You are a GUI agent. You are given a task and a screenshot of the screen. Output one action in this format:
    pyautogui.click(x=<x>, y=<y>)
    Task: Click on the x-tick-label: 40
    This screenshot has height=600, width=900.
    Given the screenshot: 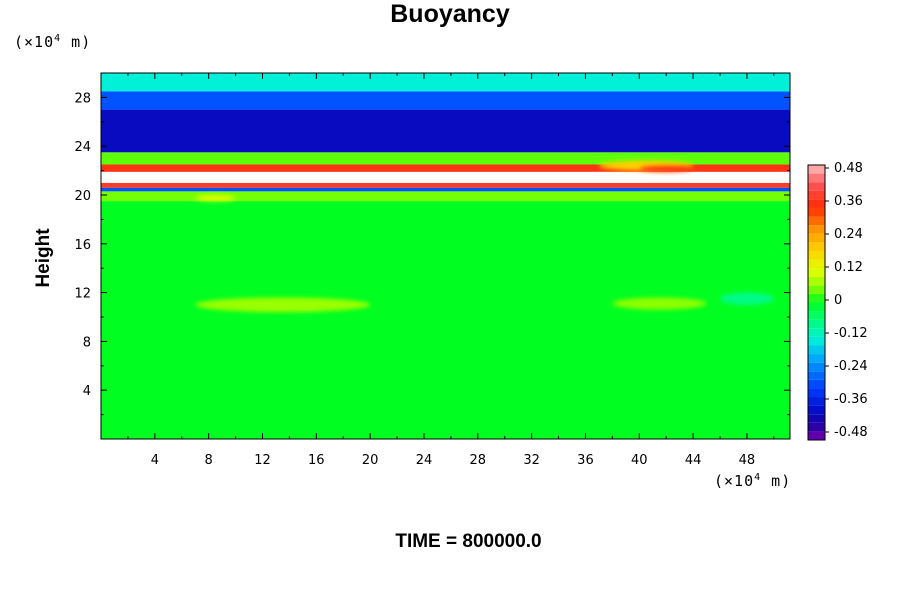 What is the action you would take?
    pyautogui.click(x=639, y=460)
    